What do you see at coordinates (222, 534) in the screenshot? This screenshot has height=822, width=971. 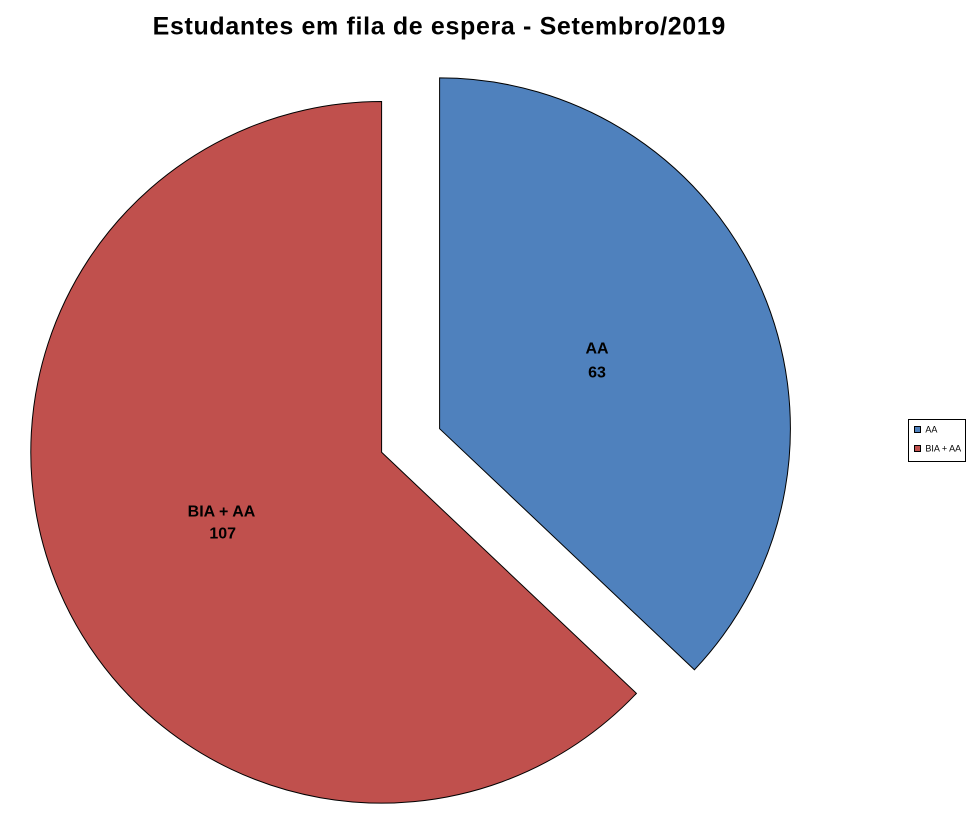 I see `svg-text: 107` at bounding box center [222, 534].